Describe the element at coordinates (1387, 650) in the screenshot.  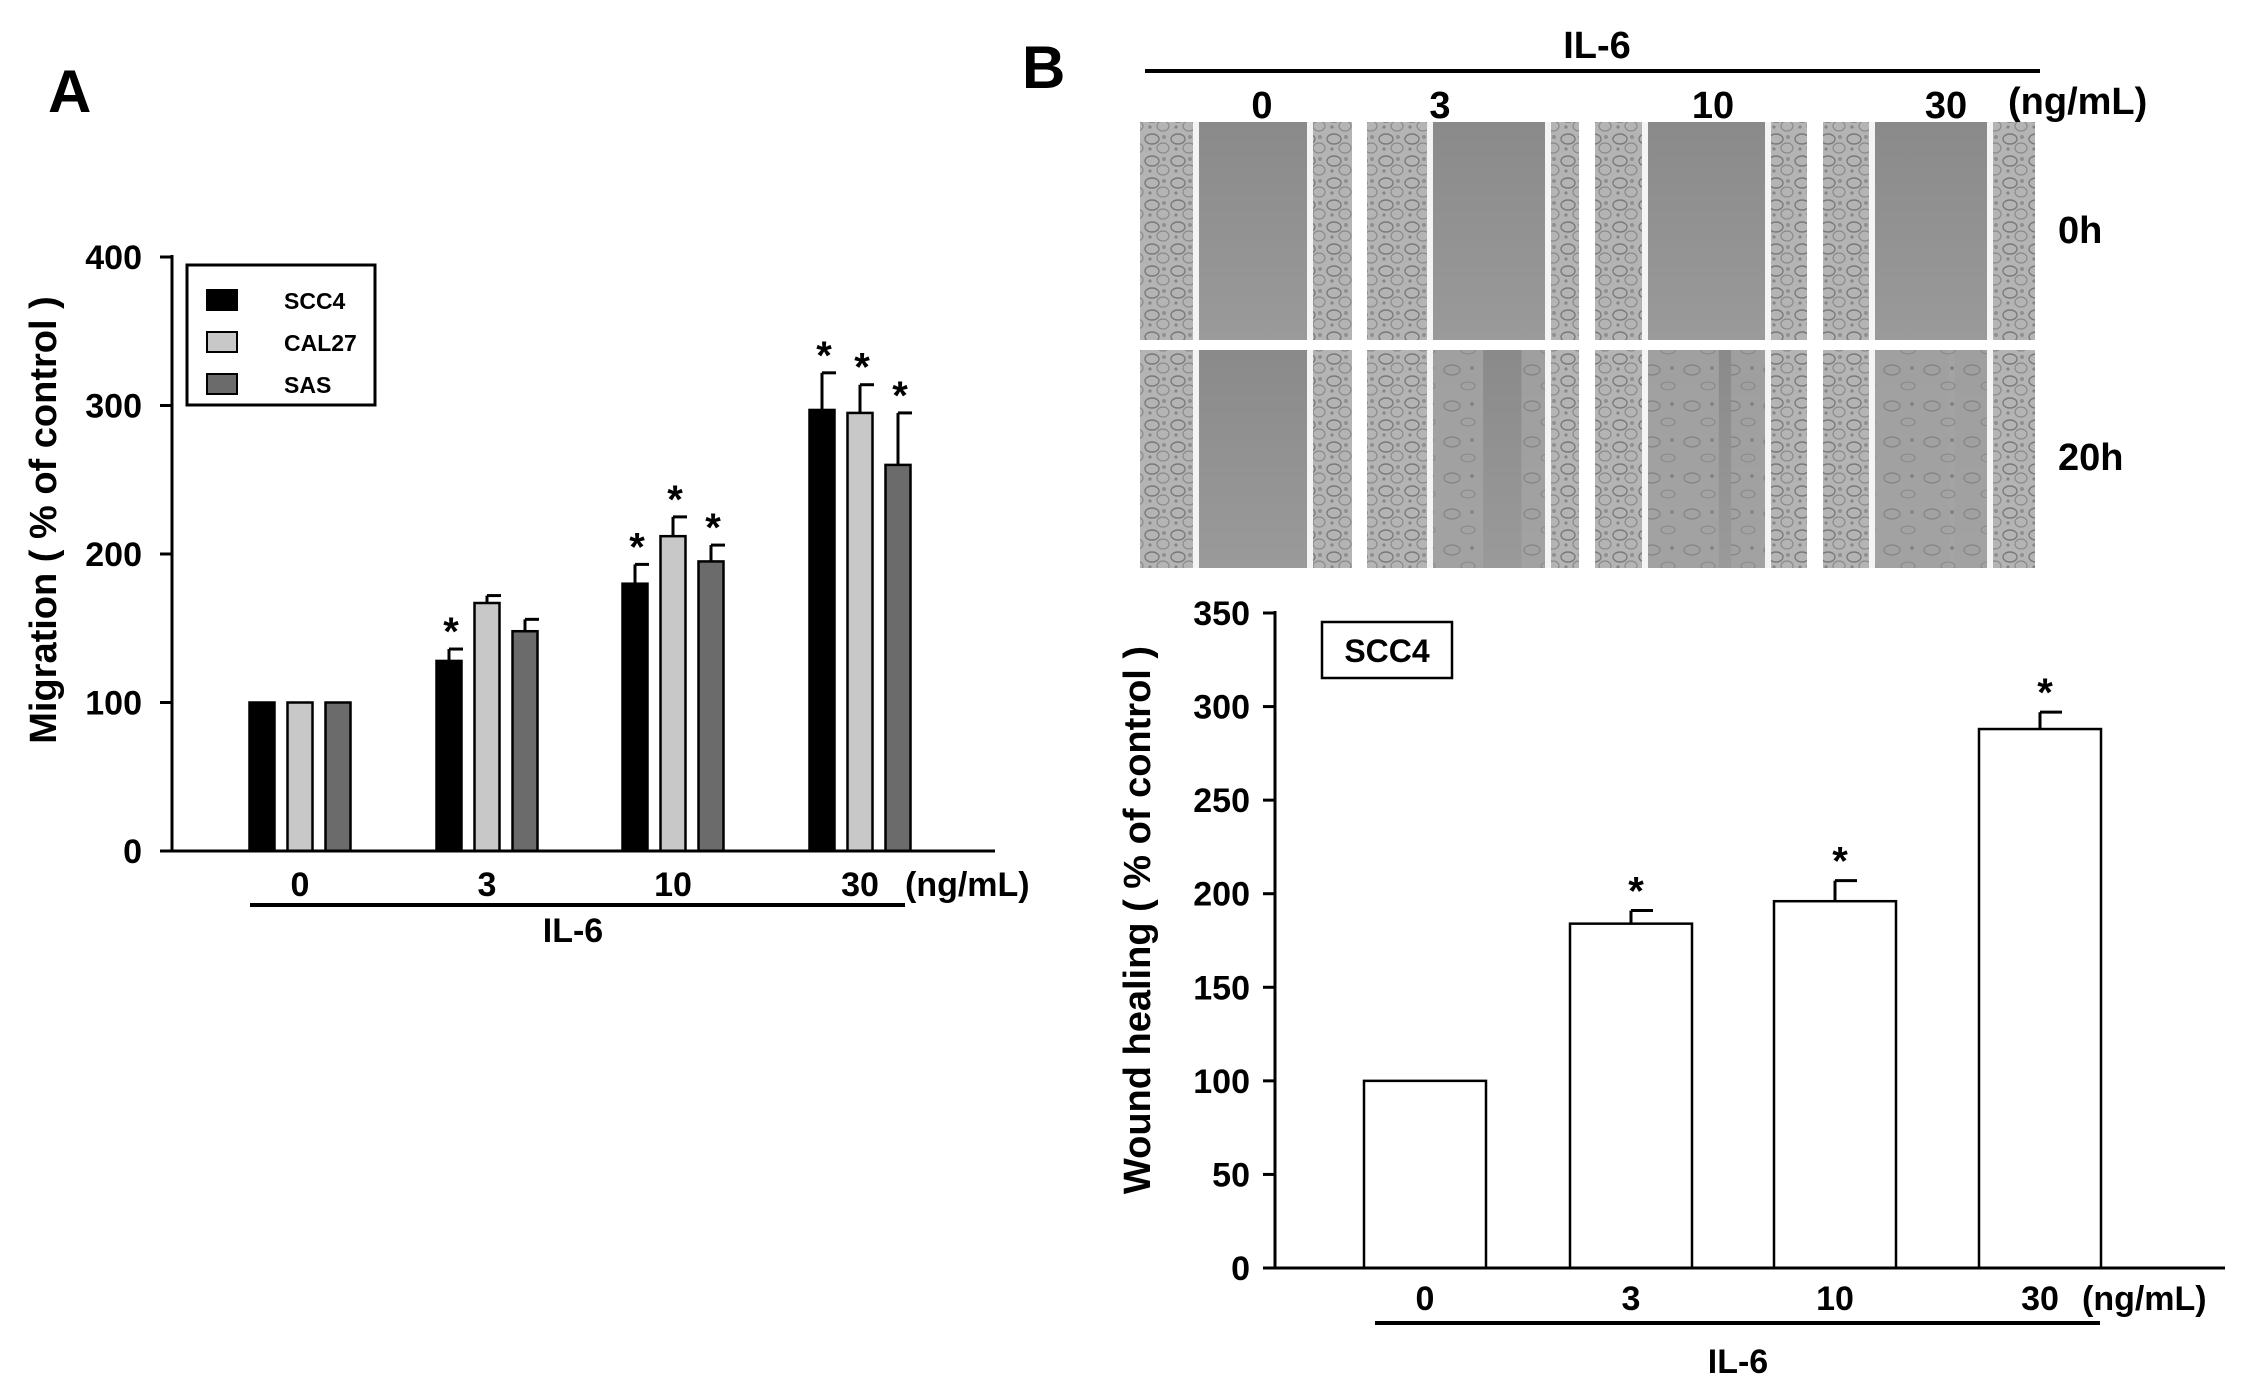
I see `wound-cell-line-box` at that location.